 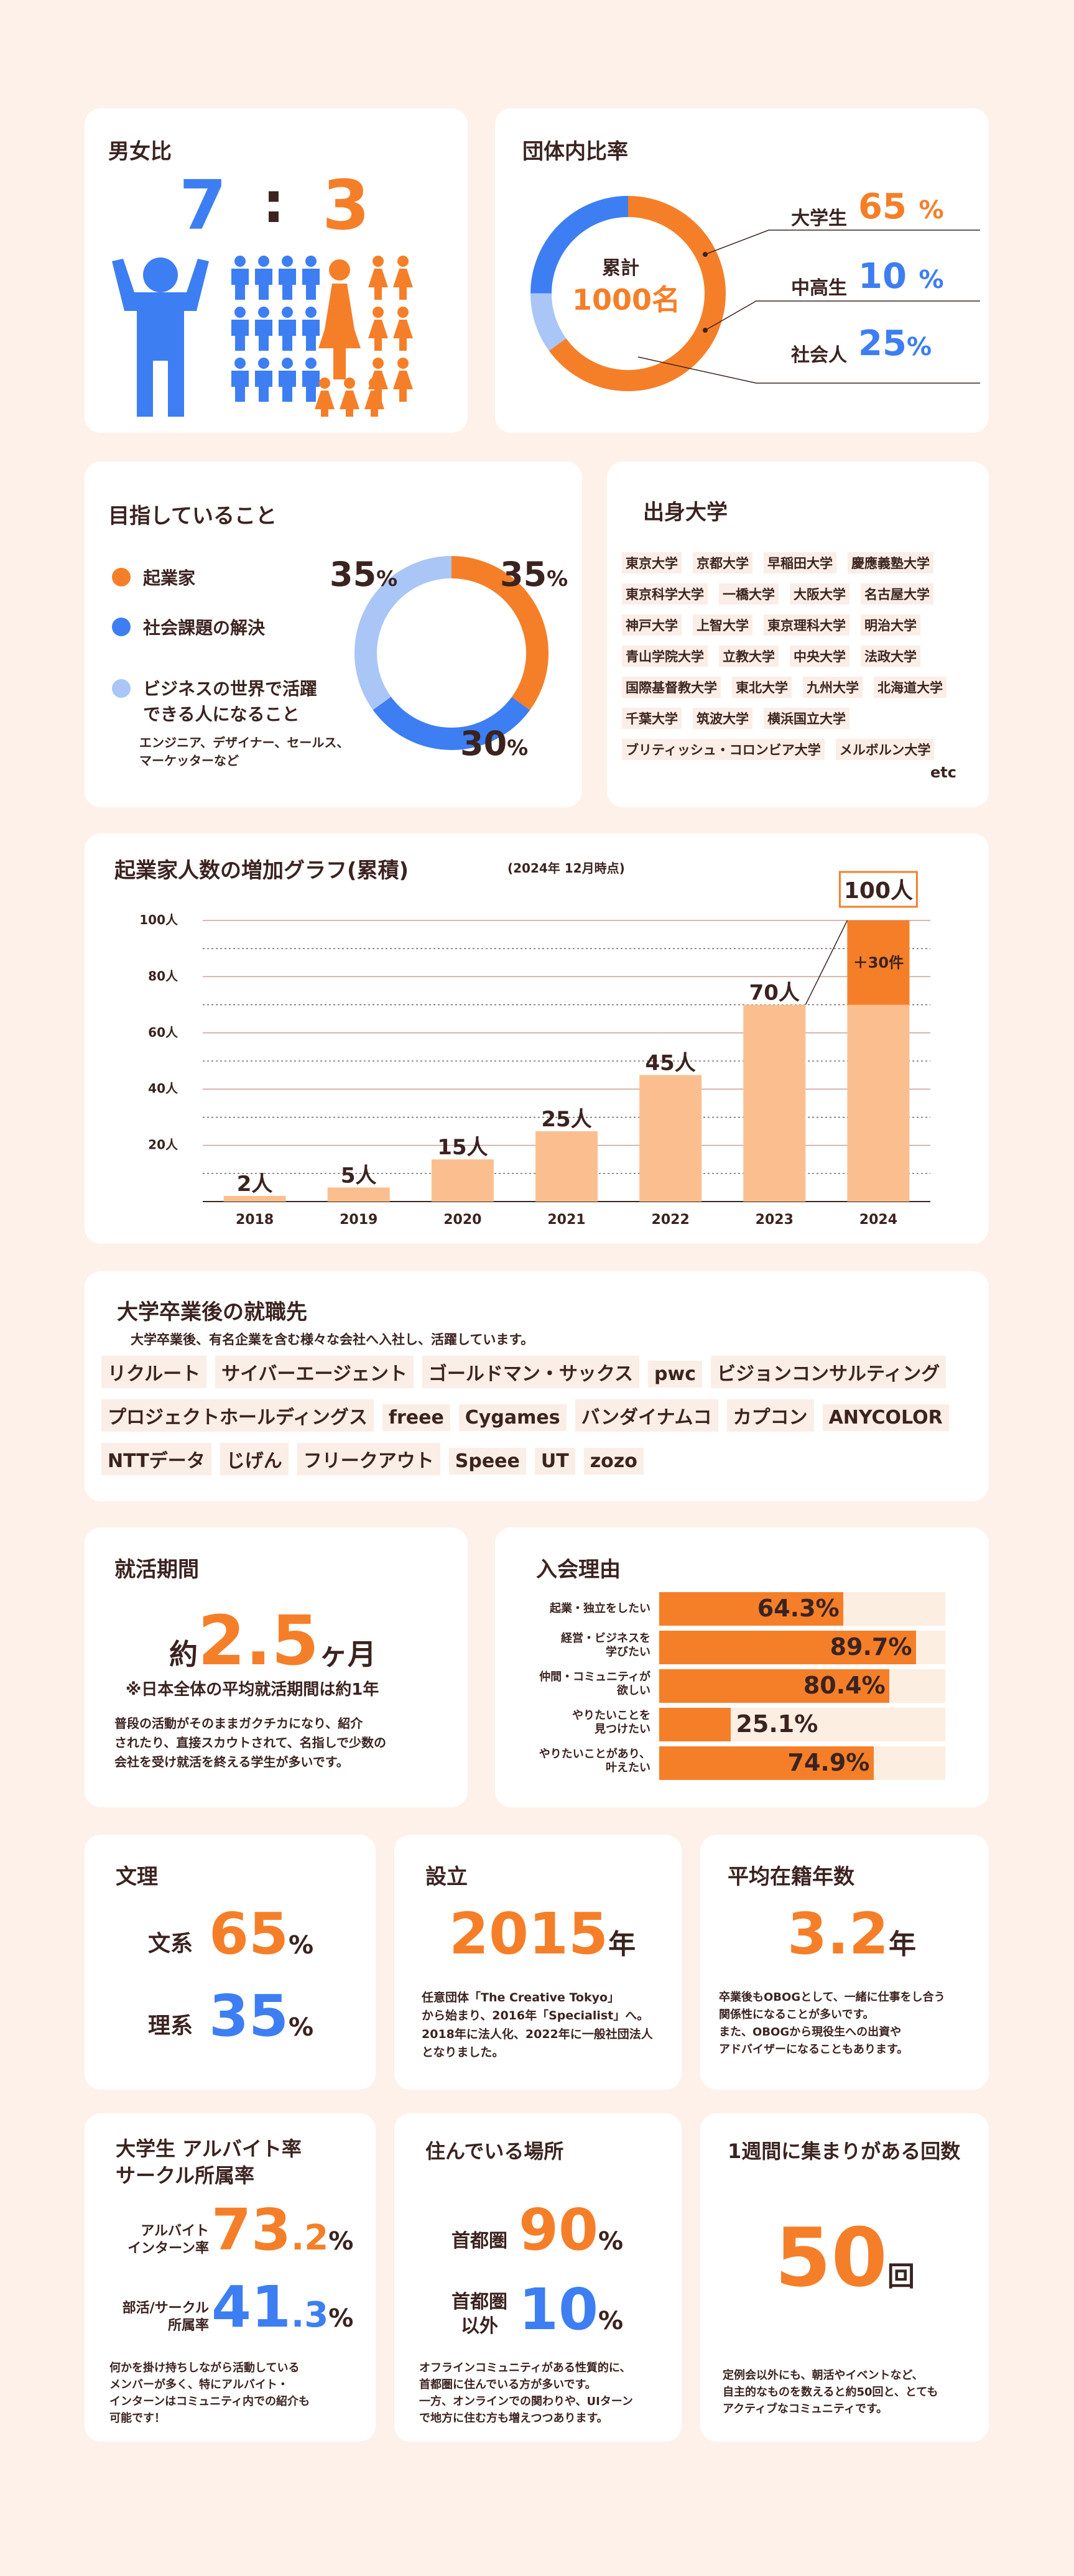 What do you see at coordinates (878, 1220) in the screenshot?
I see `x-tick-label: 2024` at bounding box center [878, 1220].